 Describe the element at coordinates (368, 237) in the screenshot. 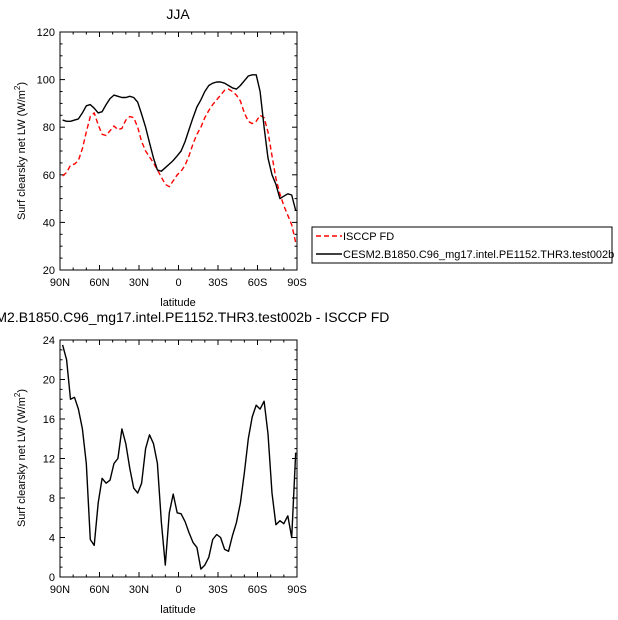

I see `legend-label-isccp: ISCCP FD` at that location.